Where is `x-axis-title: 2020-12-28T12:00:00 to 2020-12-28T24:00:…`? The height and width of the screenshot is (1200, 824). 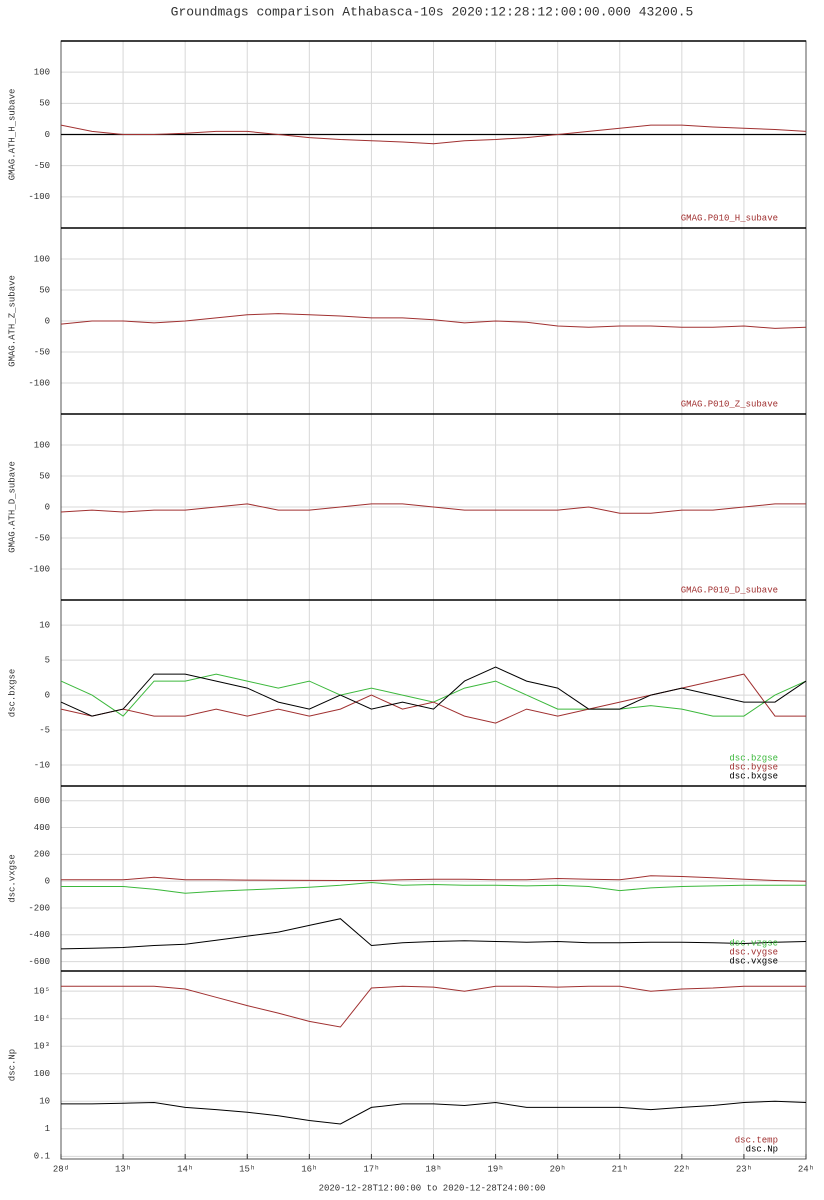 x-axis-title: 2020-12-28T12:00:00 to 2020-12-28T24:00:… is located at coordinates (432, 1188).